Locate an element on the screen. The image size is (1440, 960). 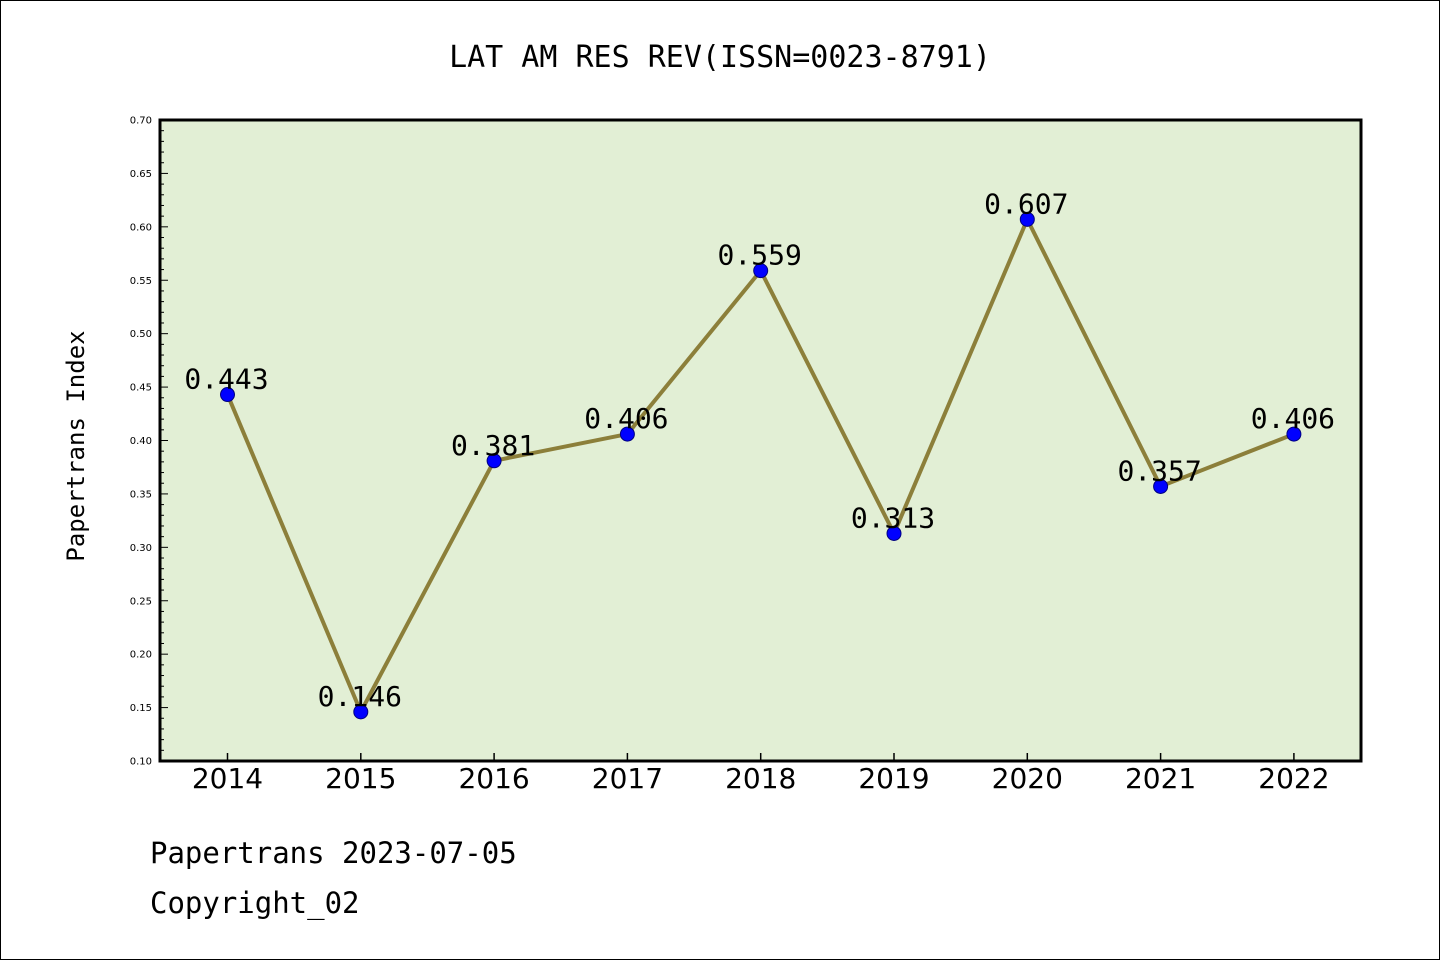
x-tick-label: 2020 is located at coordinates (1027, 778).